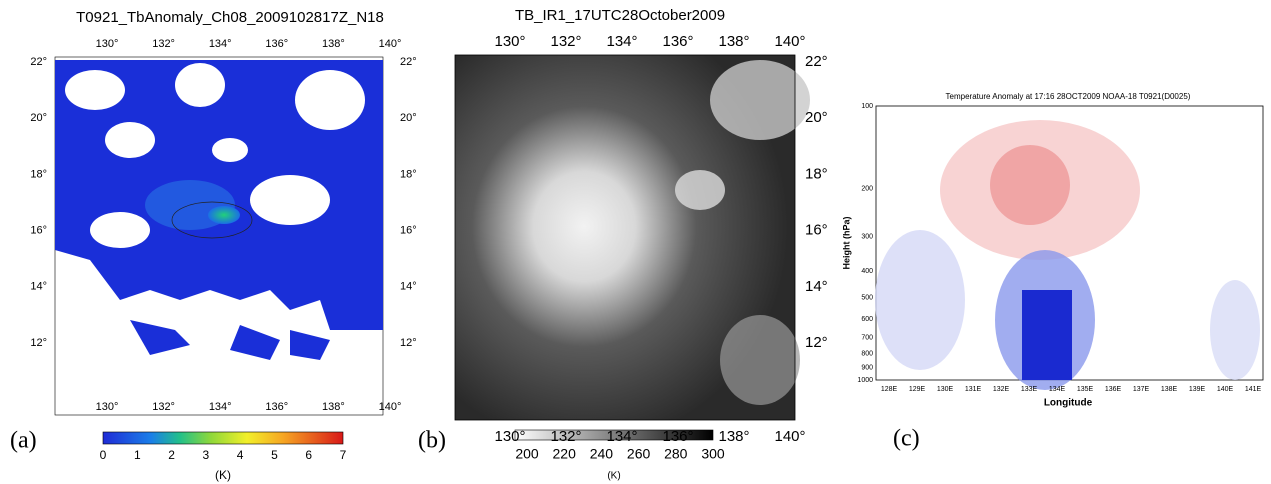 The height and width of the screenshot is (484, 1271). Describe the element at coordinates (906, 439) in the screenshot. I see `panel-label: (c)` at that location.